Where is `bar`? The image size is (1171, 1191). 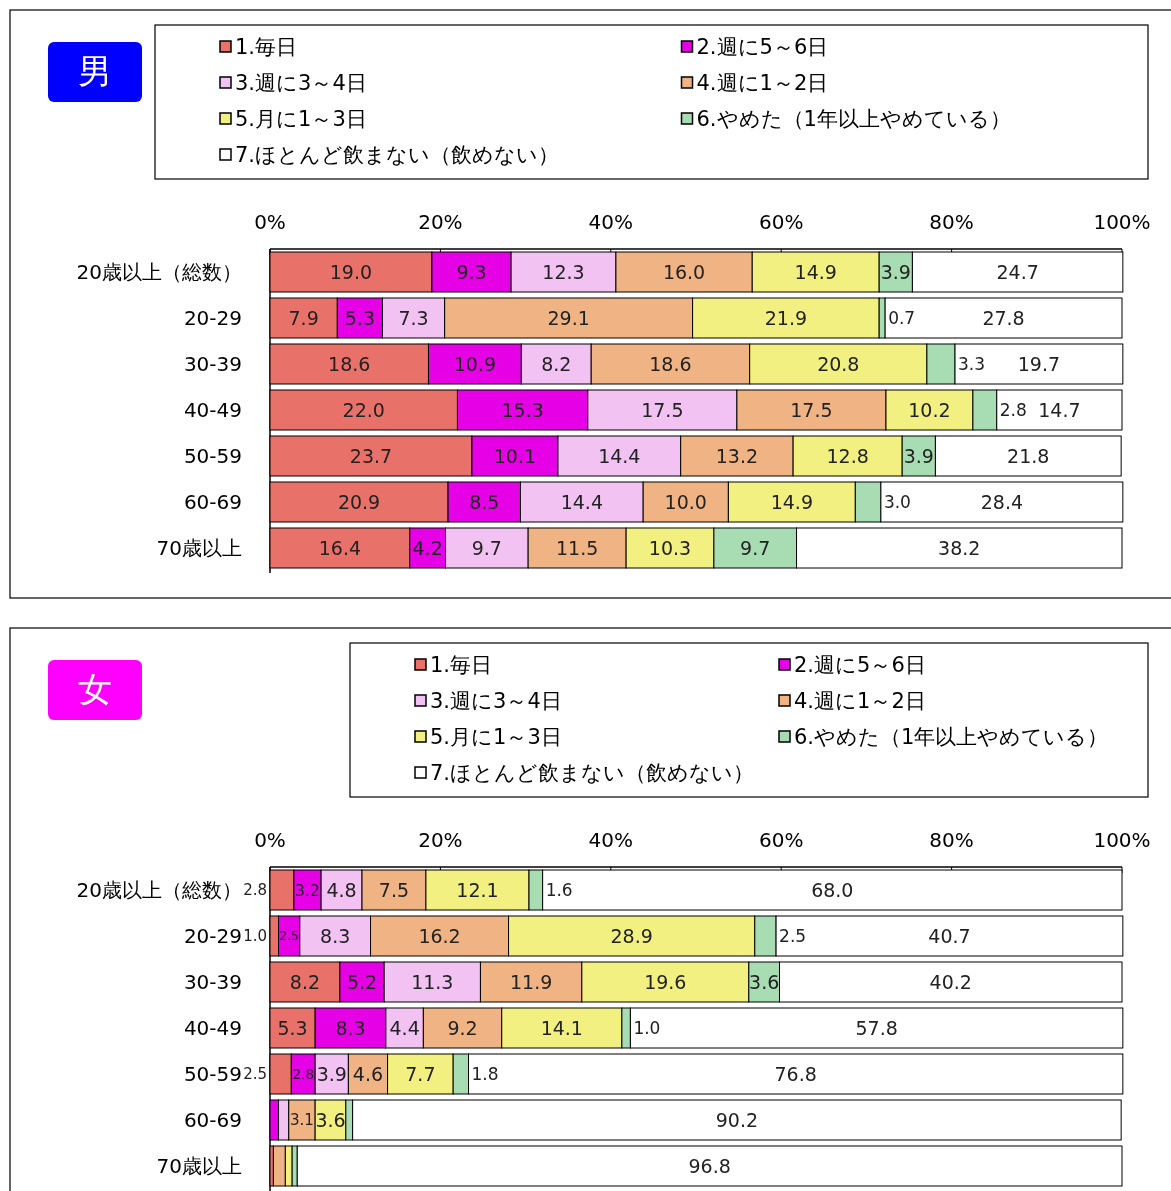
bar is located at coordinates (709, 1166).